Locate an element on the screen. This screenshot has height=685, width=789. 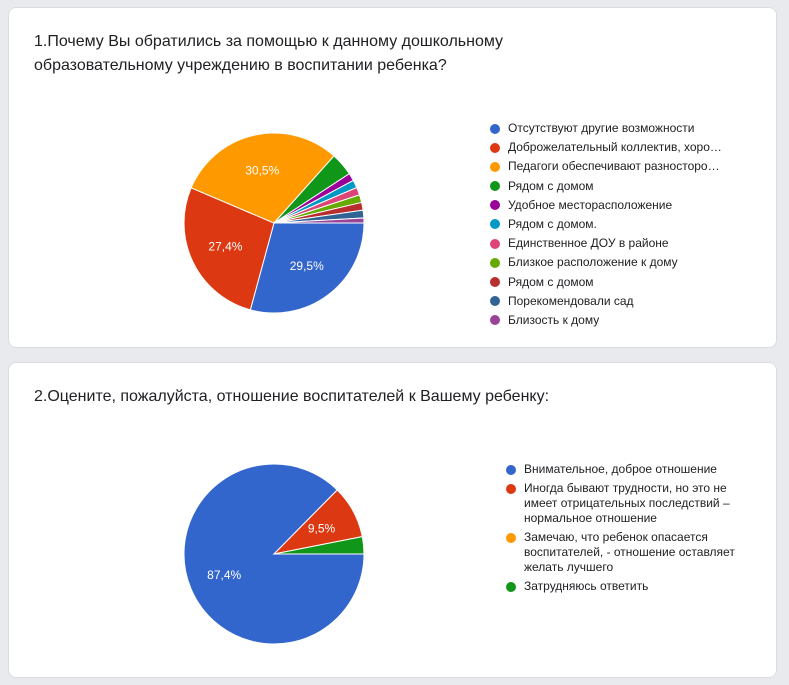
legend-label: Порекомендовали сад is located at coordinates (571, 300).